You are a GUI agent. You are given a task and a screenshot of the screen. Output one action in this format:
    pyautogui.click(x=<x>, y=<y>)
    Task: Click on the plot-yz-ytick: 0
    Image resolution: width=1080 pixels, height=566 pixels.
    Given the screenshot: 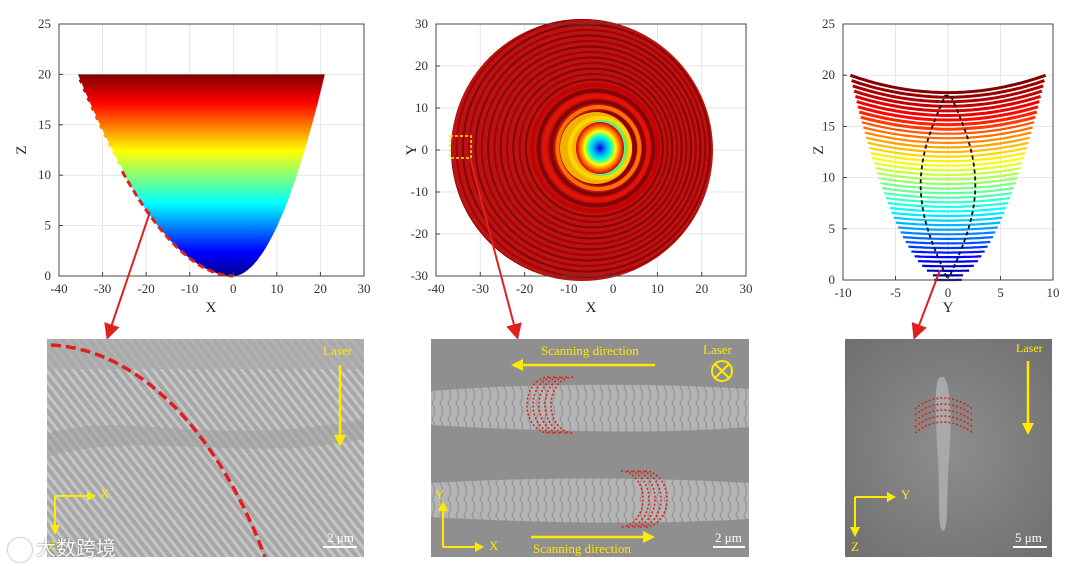 What is the action you would take?
    pyautogui.click(x=832, y=279)
    